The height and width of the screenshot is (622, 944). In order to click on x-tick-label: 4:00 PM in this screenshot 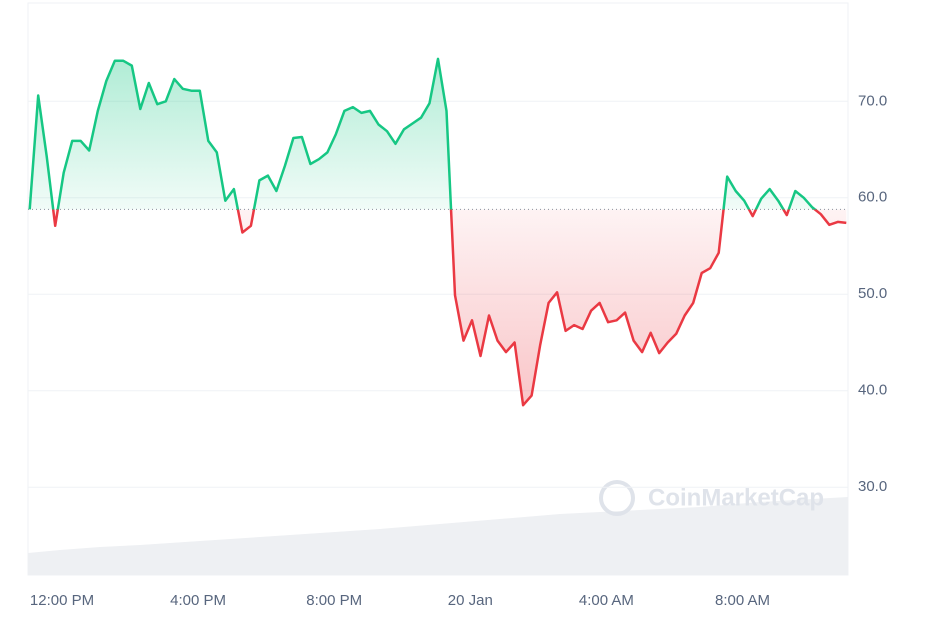, I will do `click(198, 600)`.